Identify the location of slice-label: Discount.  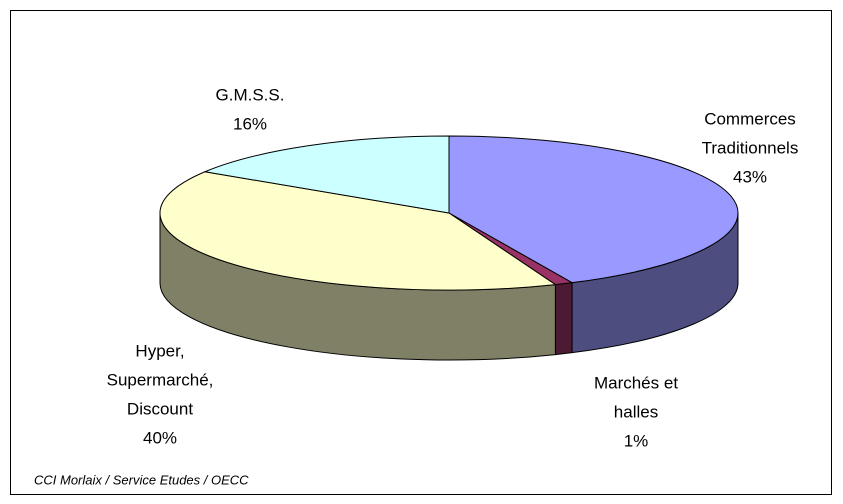
(160, 408).